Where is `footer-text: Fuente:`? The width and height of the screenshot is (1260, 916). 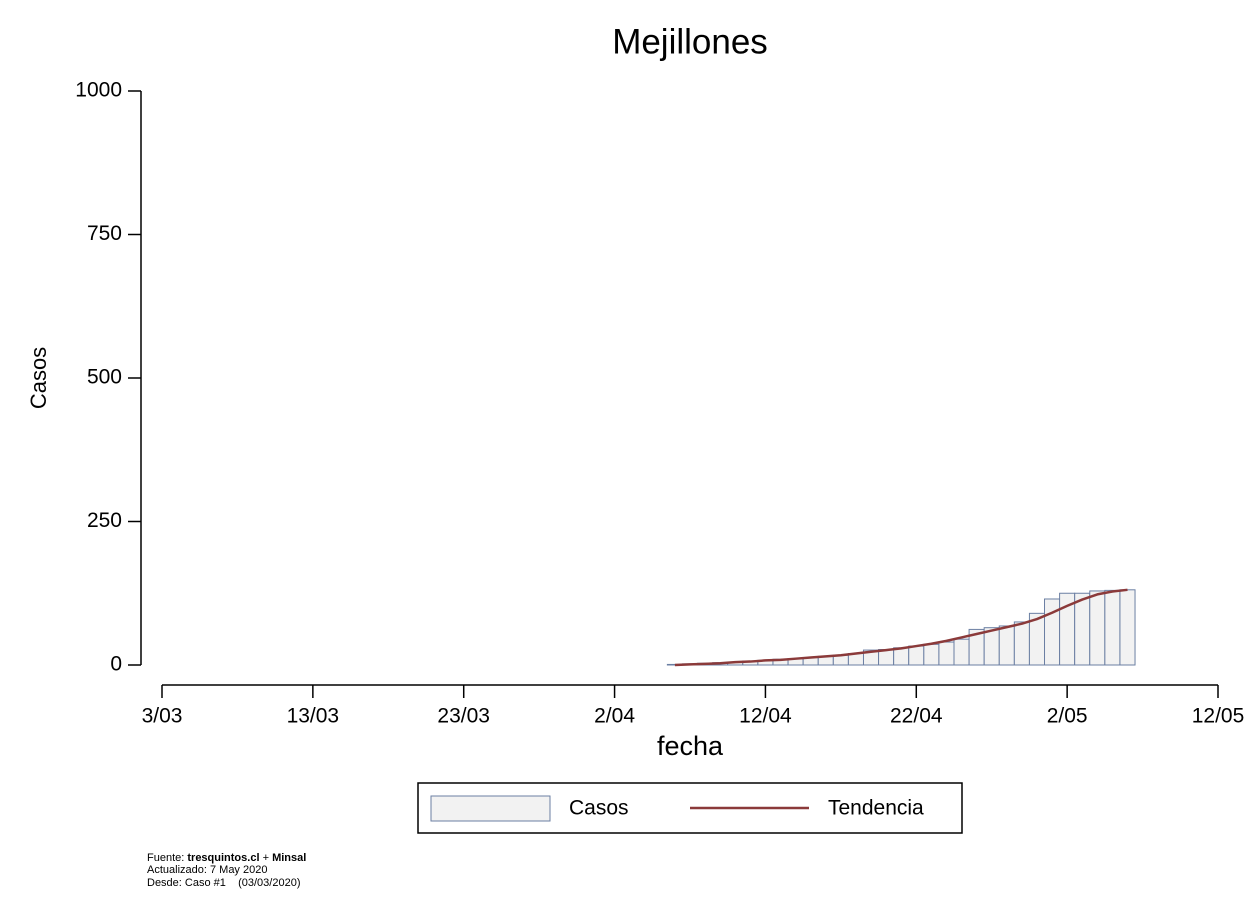
footer-text: Fuente: is located at coordinates (165, 858).